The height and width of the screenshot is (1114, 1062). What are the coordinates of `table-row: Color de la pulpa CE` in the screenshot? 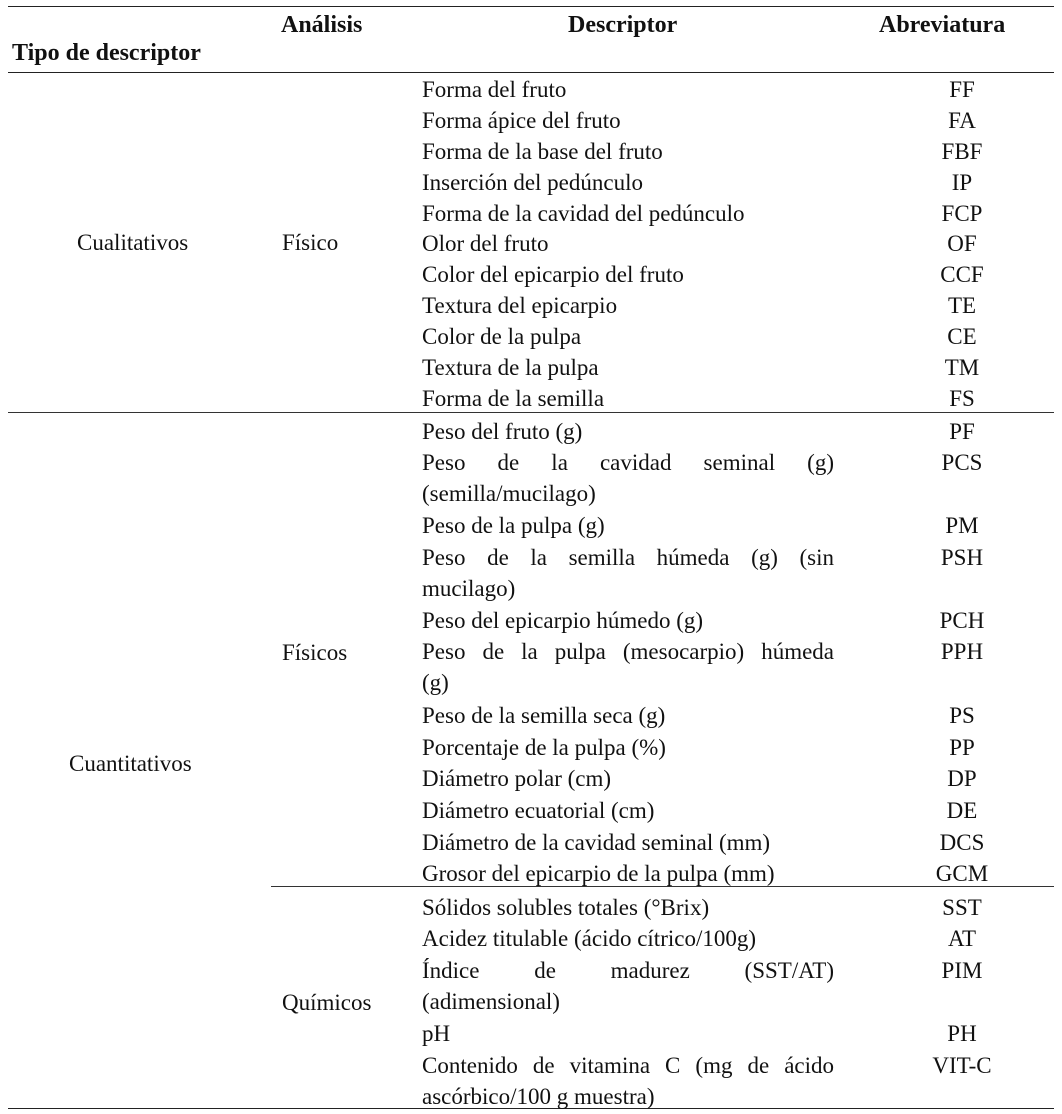 It's located at (732, 336).